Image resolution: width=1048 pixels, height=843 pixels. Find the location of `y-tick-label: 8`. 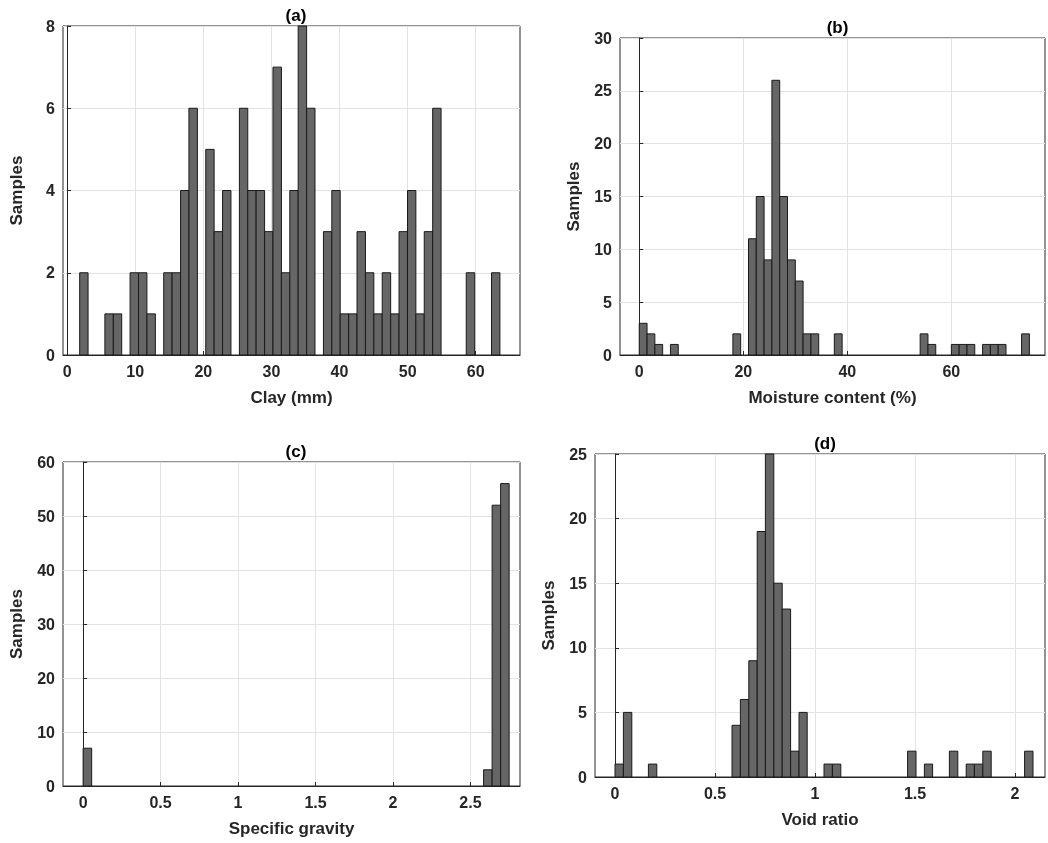

y-tick-label: 8 is located at coordinates (51, 26).